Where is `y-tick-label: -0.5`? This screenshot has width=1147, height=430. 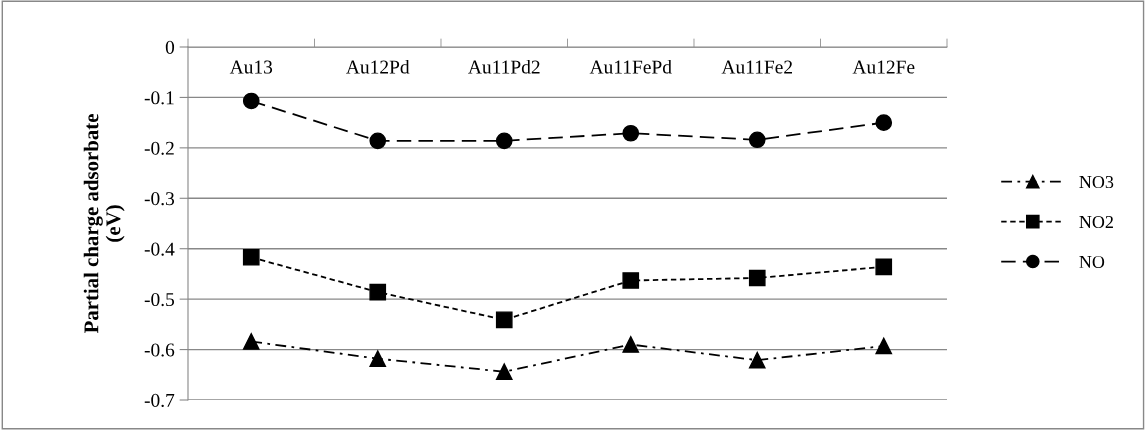
y-tick-label: -0.5 is located at coordinates (159, 299).